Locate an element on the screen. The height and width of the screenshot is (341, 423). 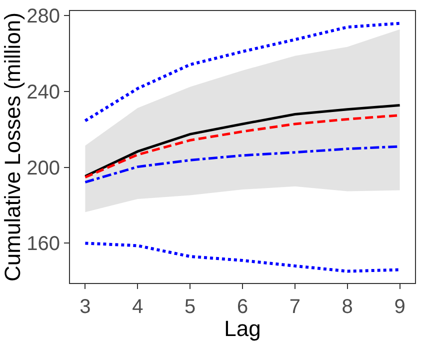
x-tick-label: 9 is located at coordinates (400, 307).